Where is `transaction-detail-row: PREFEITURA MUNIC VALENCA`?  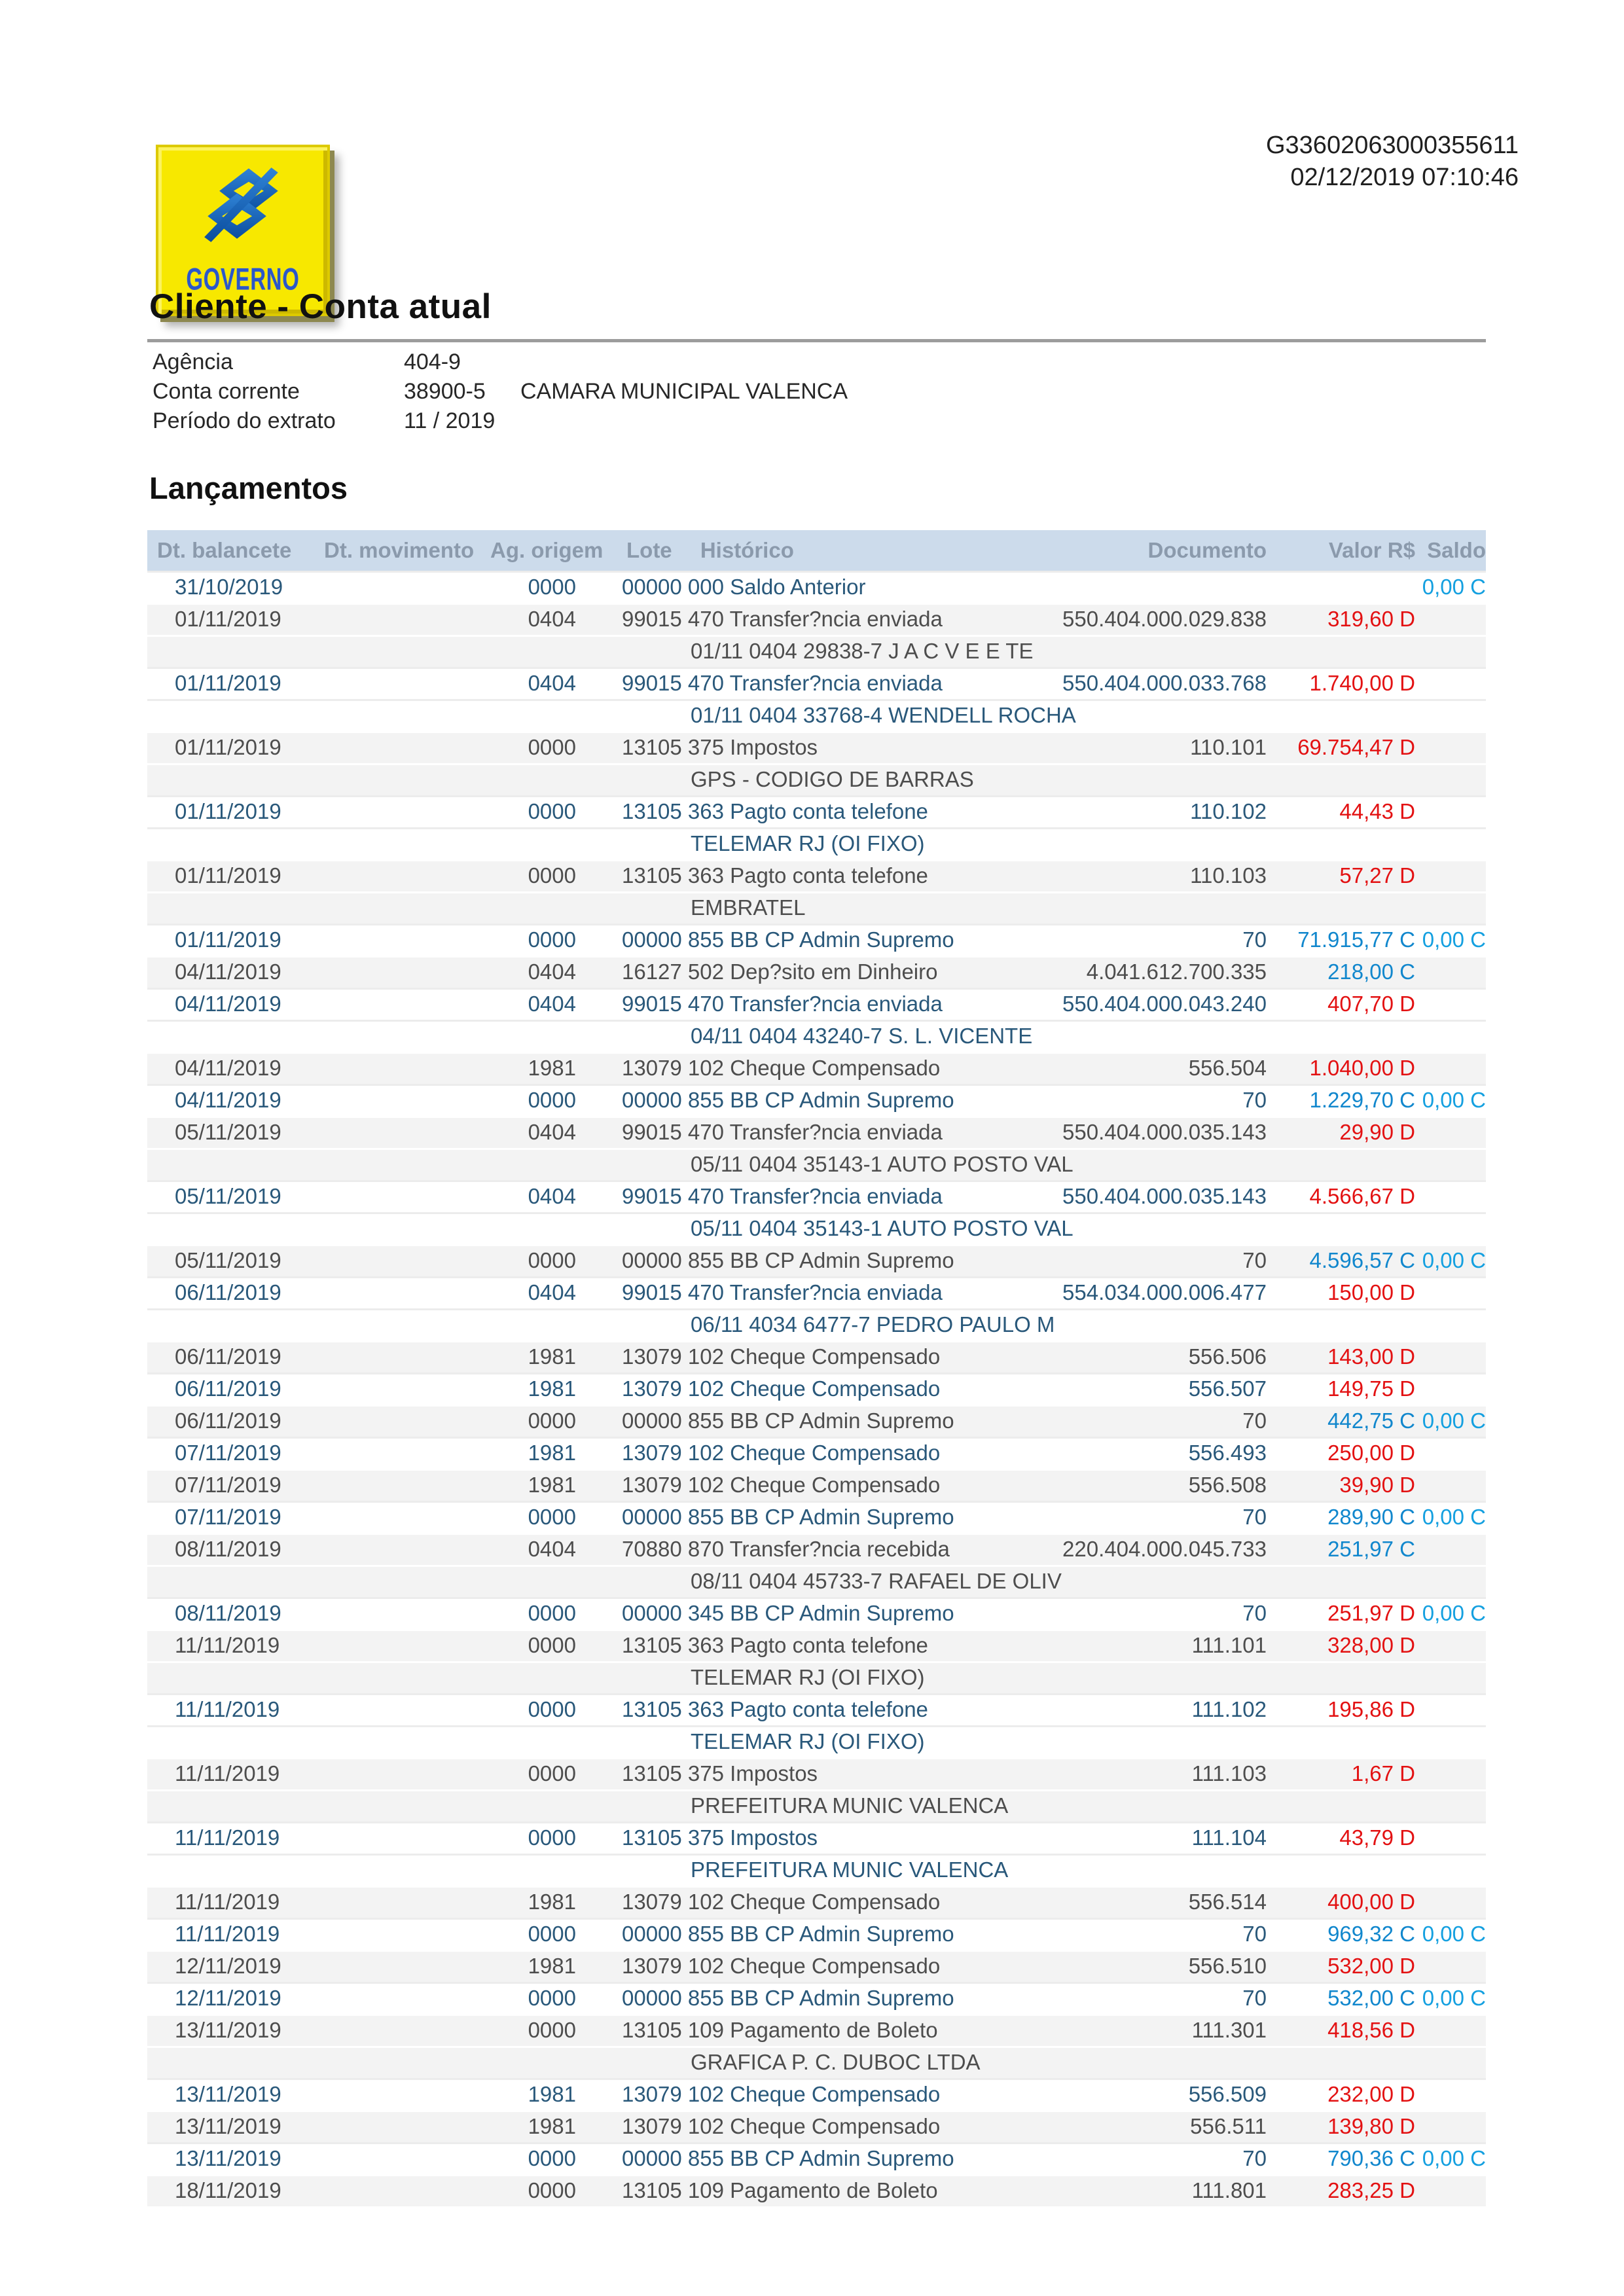
transaction-detail-row: PREFEITURA MUNIC VALENCA is located at coordinates (816, 1805).